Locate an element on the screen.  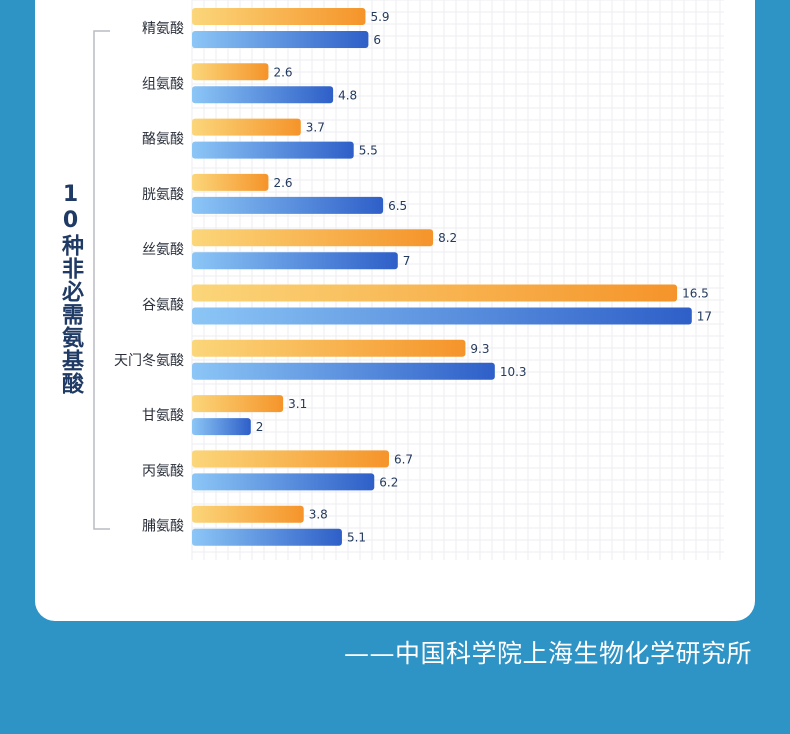
category-label: 丙氨酸 is located at coordinates (163, 471).